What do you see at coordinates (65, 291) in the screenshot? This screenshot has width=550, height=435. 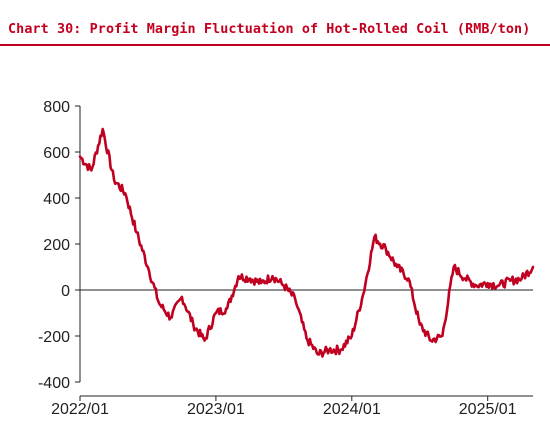 I see `y-tick-label: 0` at bounding box center [65, 291].